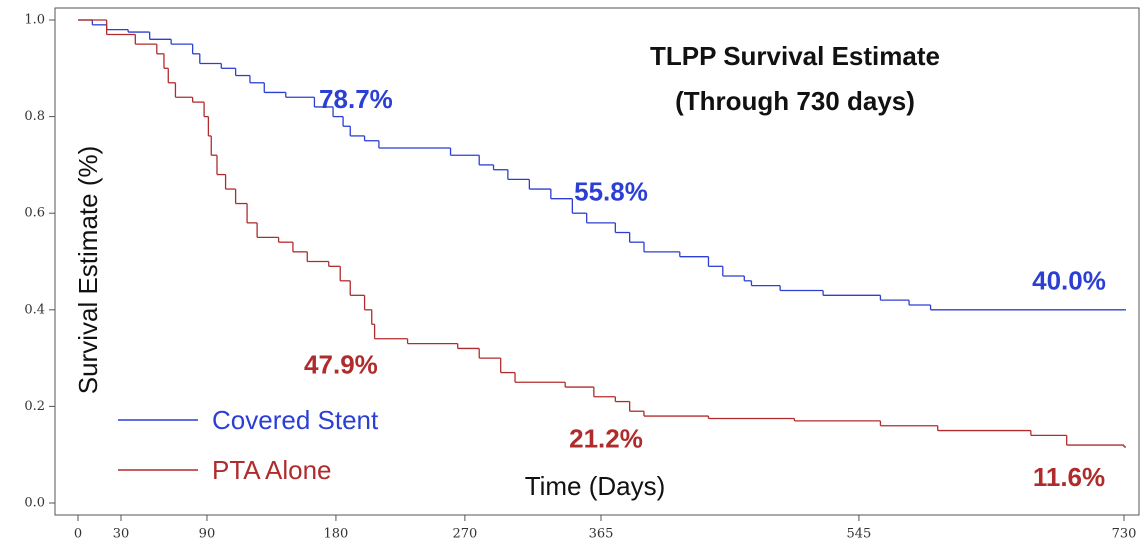 The image size is (1142, 547). What do you see at coordinates (34, 213) in the screenshot?
I see `y-tick-label: 0.6` at bounding box center [34, 213].